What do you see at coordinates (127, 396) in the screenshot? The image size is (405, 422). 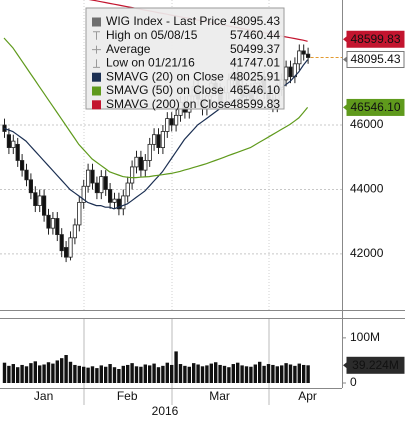 I see `x-tick-label: Feb` at bounding box center [127, 396].